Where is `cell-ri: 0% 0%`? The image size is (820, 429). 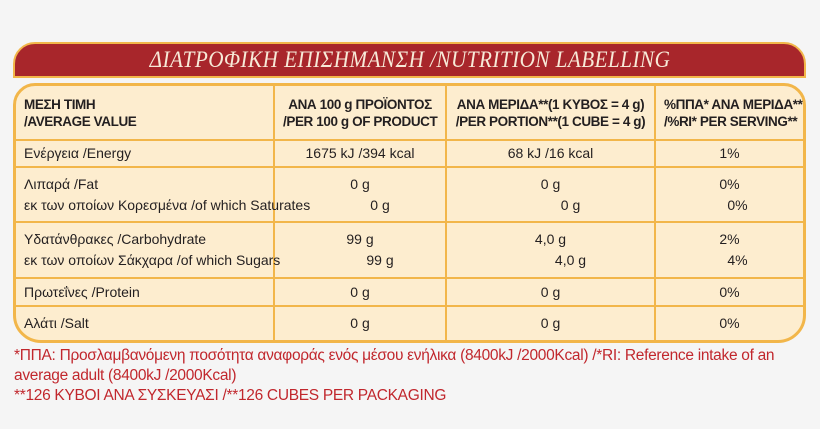
cell-ri: 0% 0% is located at coordinates (728, 194).